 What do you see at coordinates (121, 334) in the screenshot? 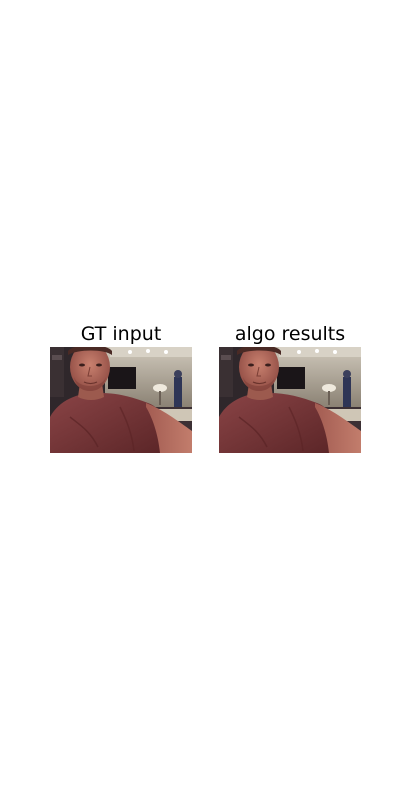
I see `panel-title: GT input` at bounding box center [121, 334].